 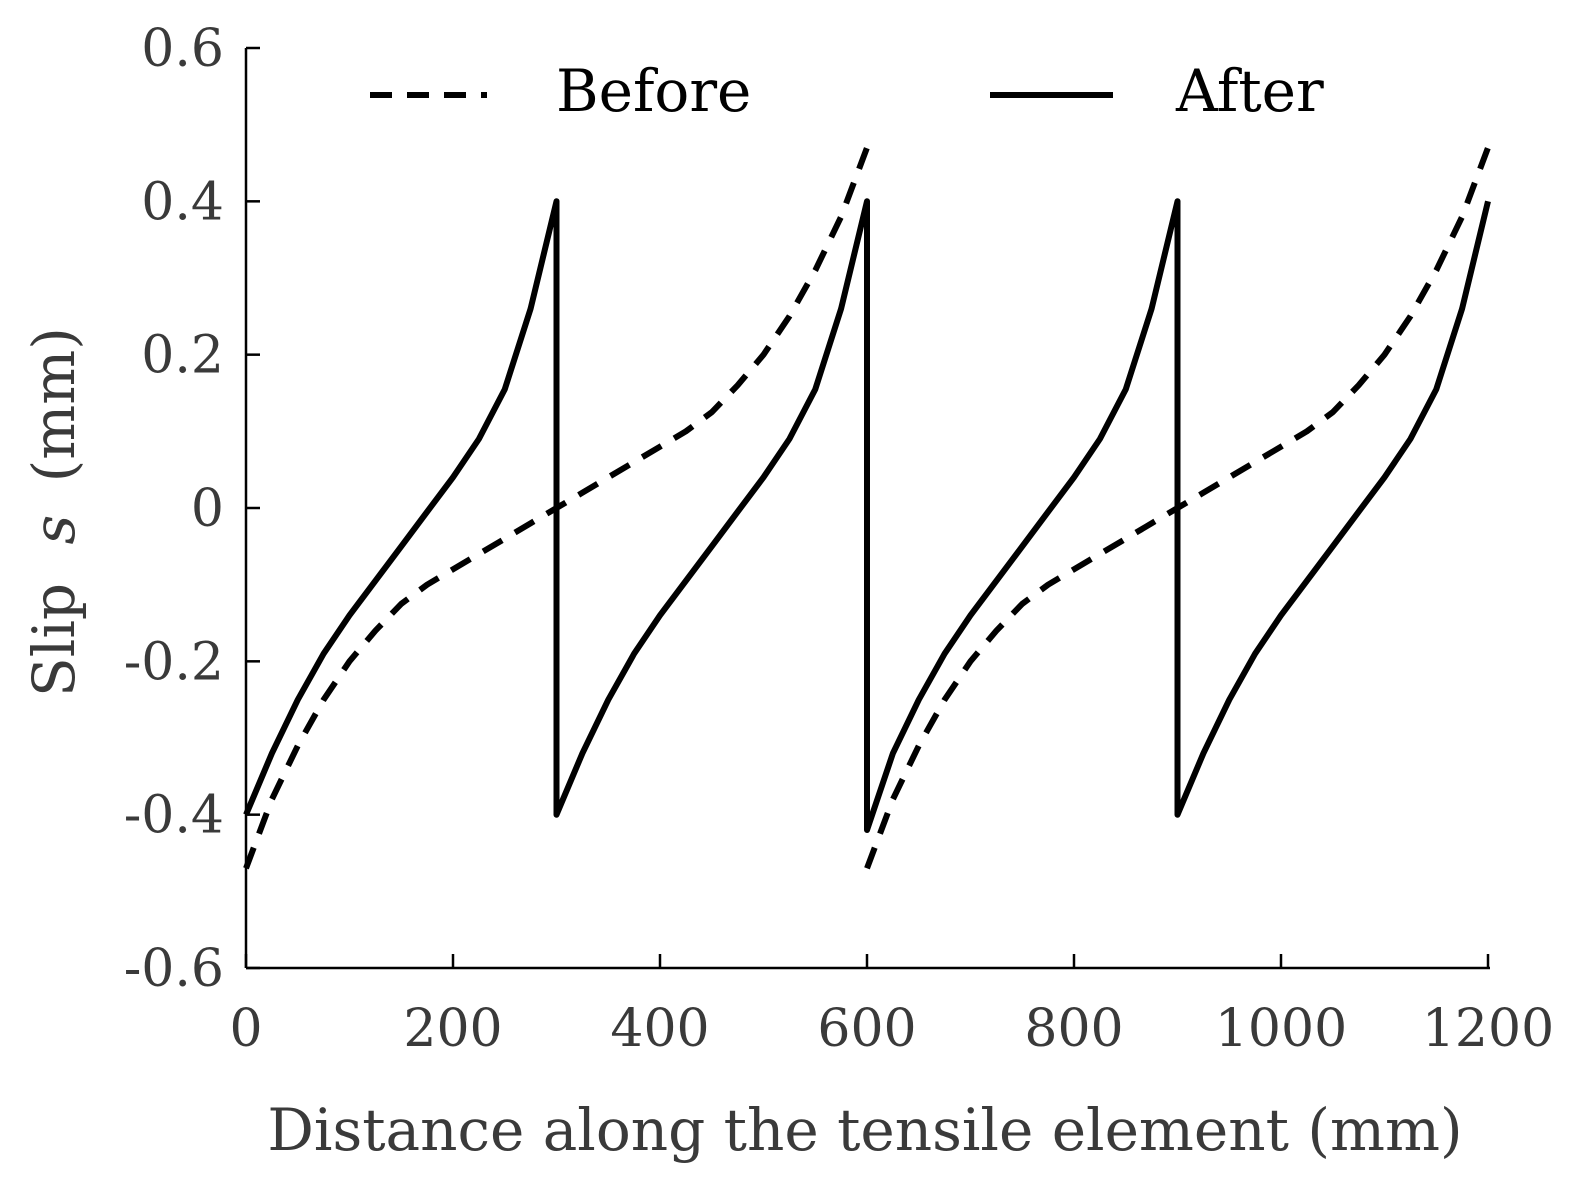 I want to click on y-tick-label: -0.4, so click(x=174, y=816).